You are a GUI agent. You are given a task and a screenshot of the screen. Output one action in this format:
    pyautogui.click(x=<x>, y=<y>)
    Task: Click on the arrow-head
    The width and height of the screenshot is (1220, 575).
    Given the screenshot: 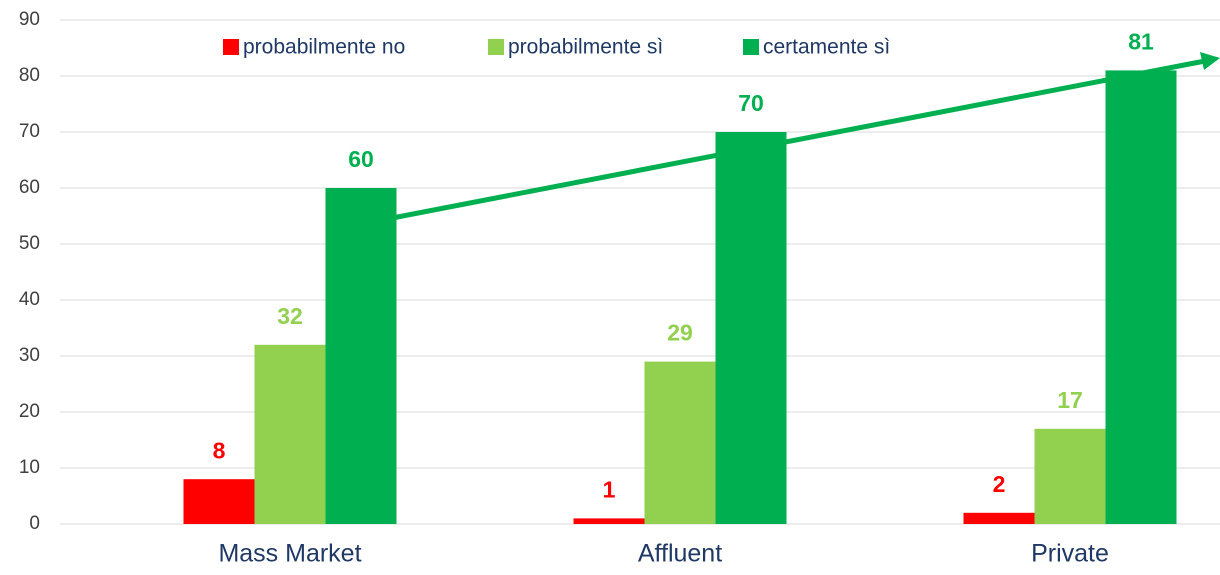 What is the action you would take?
    pyautogui.click(x=1210, y=61)
    